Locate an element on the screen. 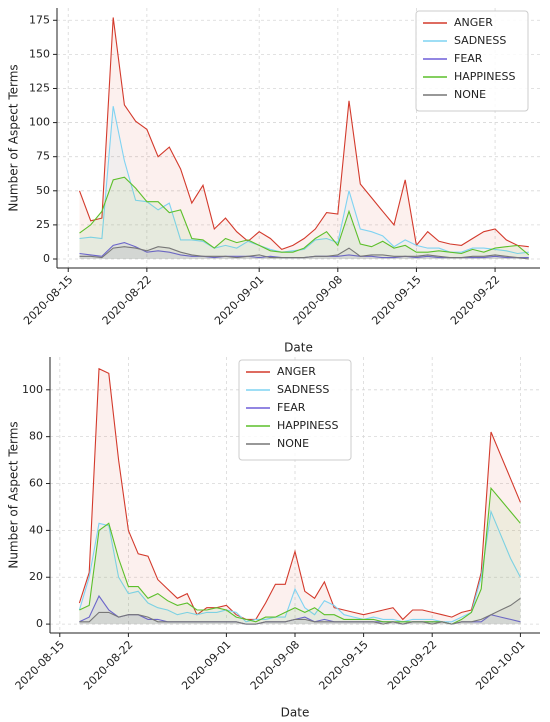 Image resolution: width=550 pixels, height=722 pixels. y-tick-label: 75 is located at coordinates (43, 156).